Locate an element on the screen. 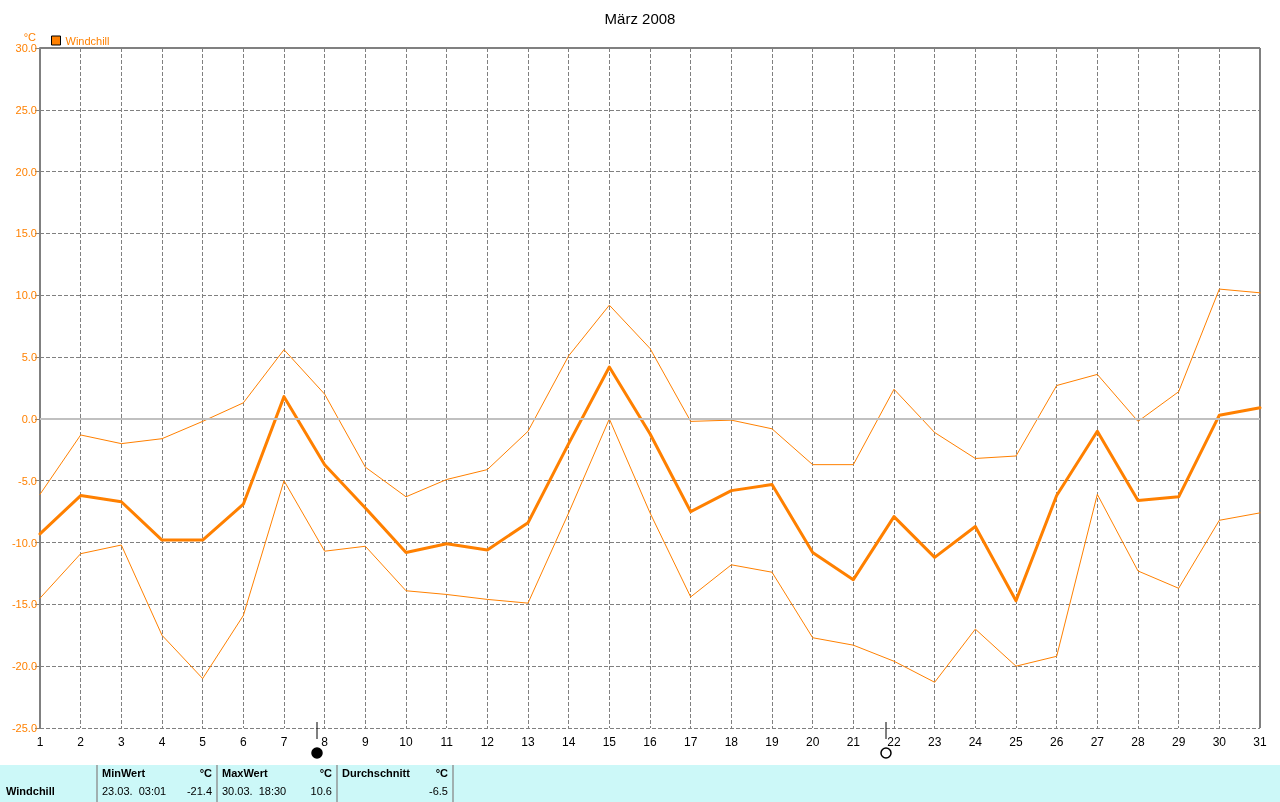 The height and width of the screenshot is (802, 1280). x-tick-label: 2 is located at coordinates (81, 742).